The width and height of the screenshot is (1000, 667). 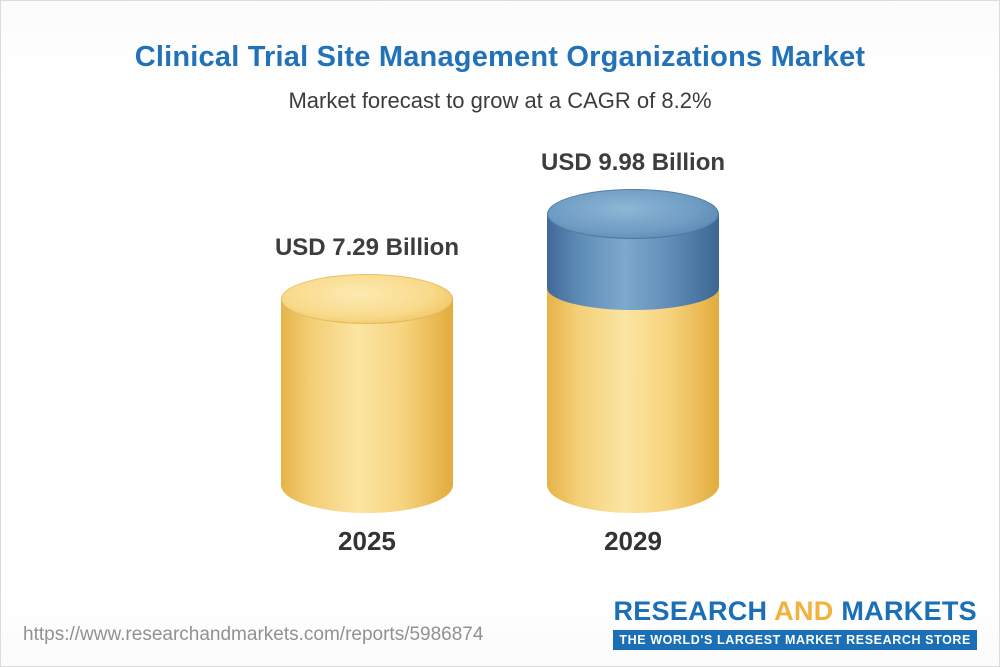 What do you see at coordinates (633, 401) in the screenshot?
I see `cylinder-base-segment-2029` at bounding box center [633, 401].